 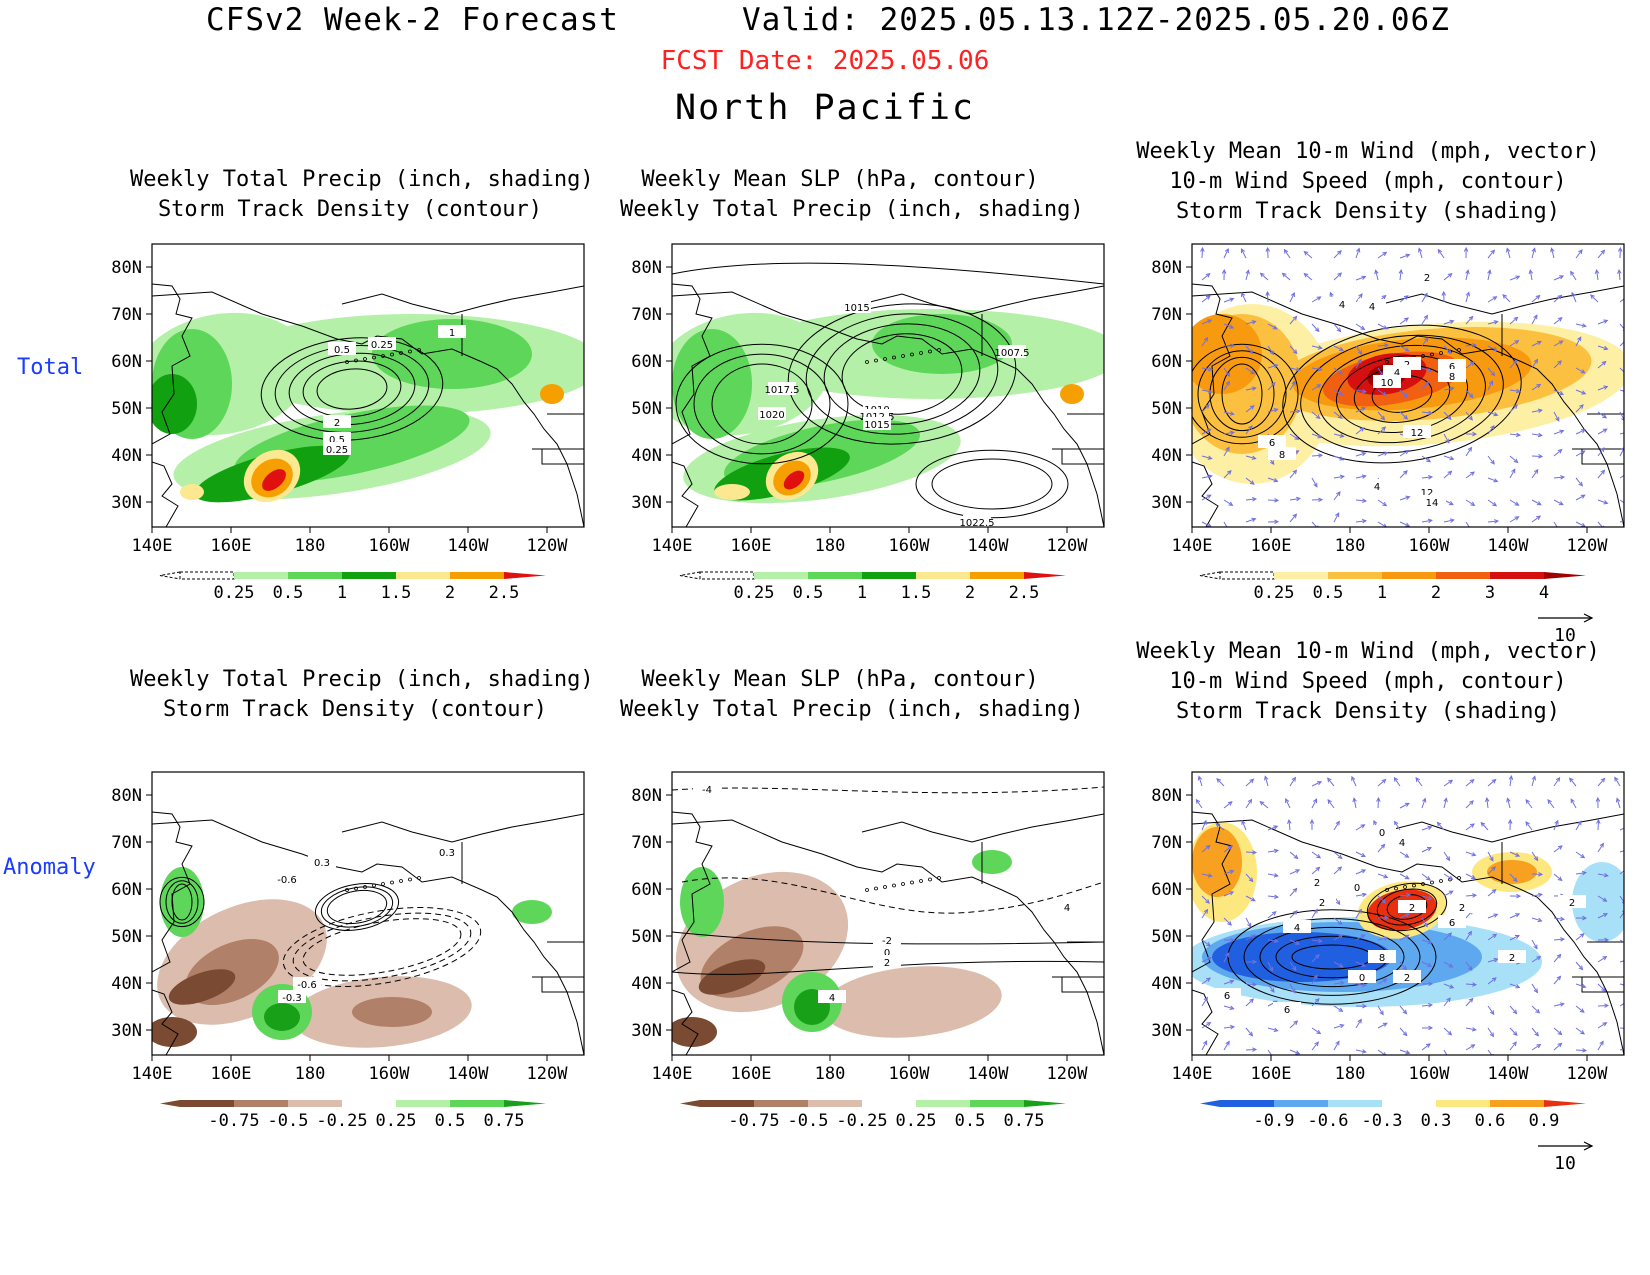 I want to click on precip-shade, so click(x=274, y=480).